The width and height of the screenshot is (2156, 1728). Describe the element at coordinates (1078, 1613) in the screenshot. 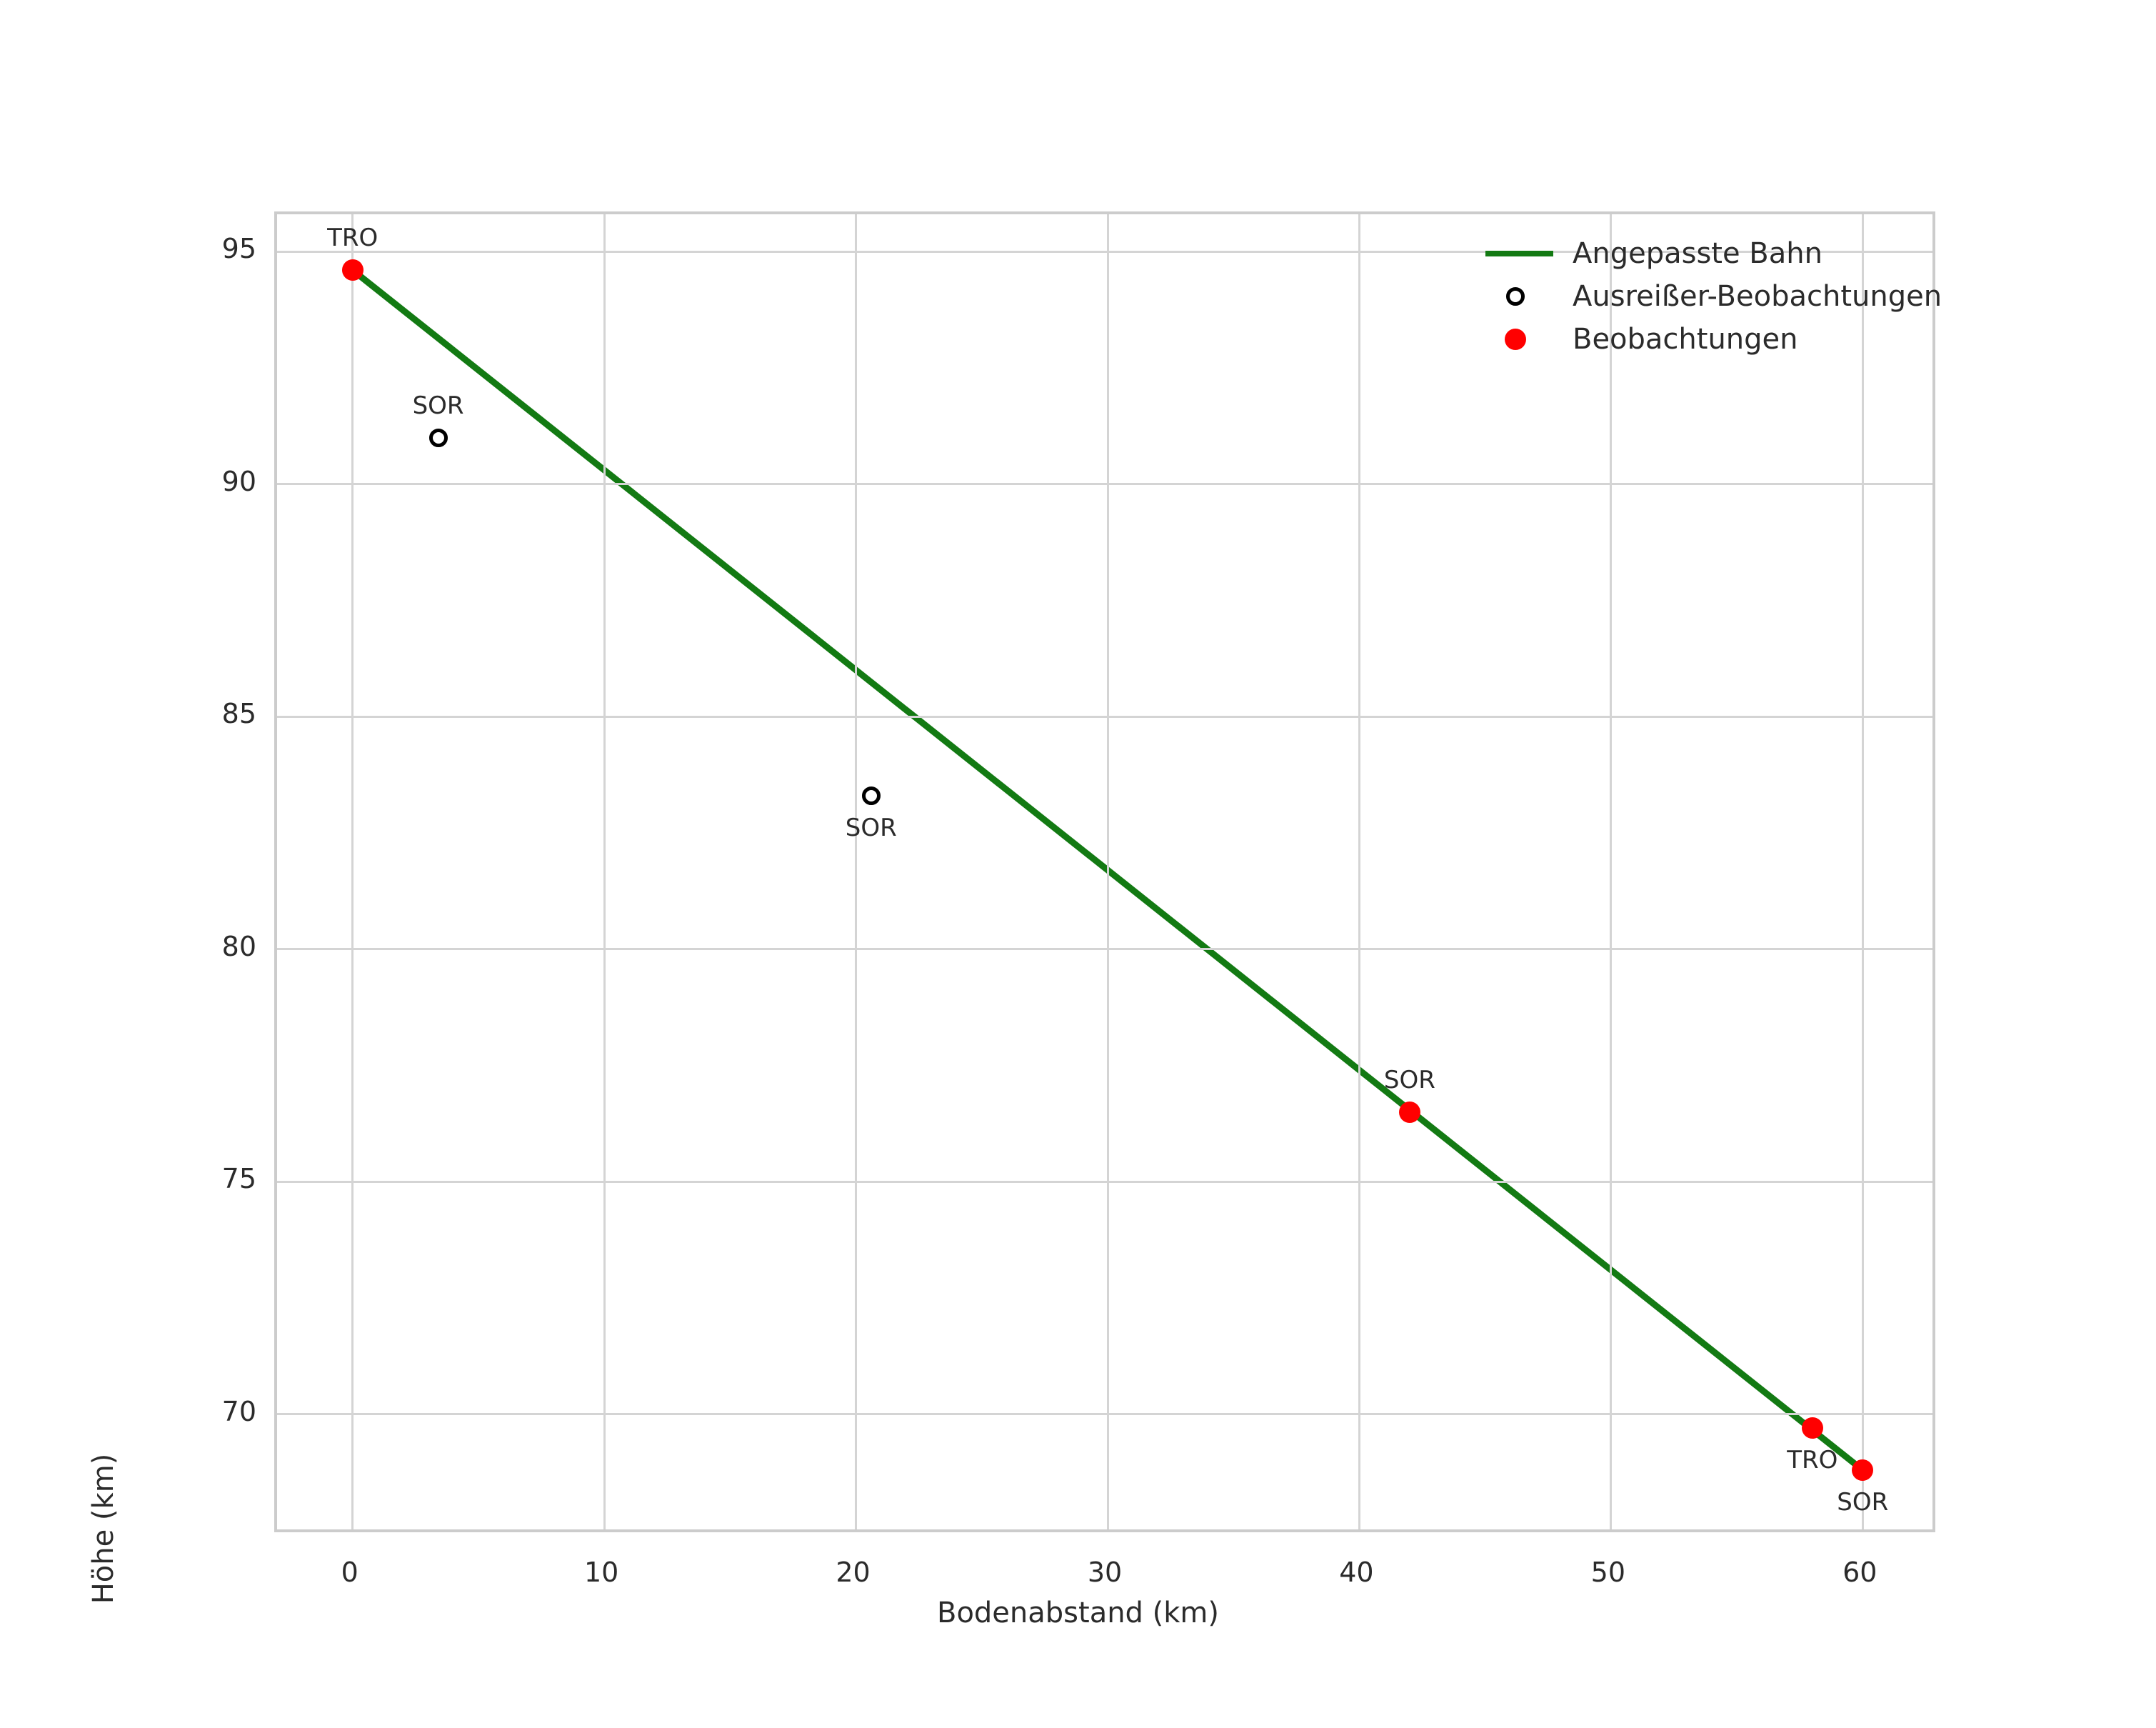

I see `x-axis-label: Bodenabstand (km)` at that location.